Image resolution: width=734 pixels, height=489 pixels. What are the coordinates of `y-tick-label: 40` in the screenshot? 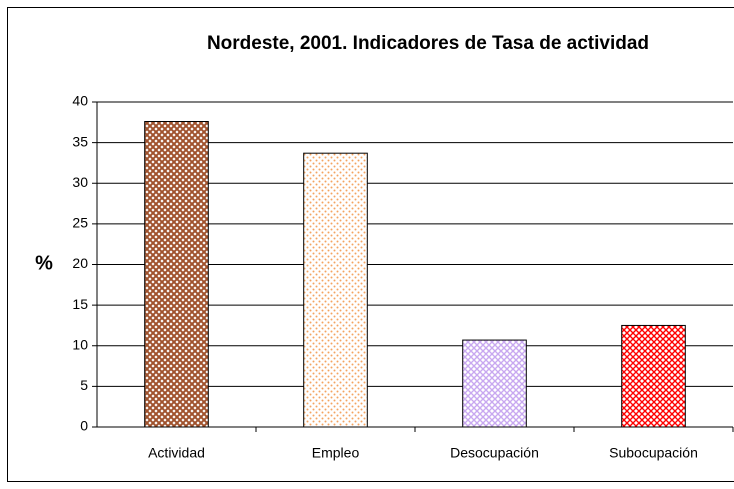 It's located at (80, 101).